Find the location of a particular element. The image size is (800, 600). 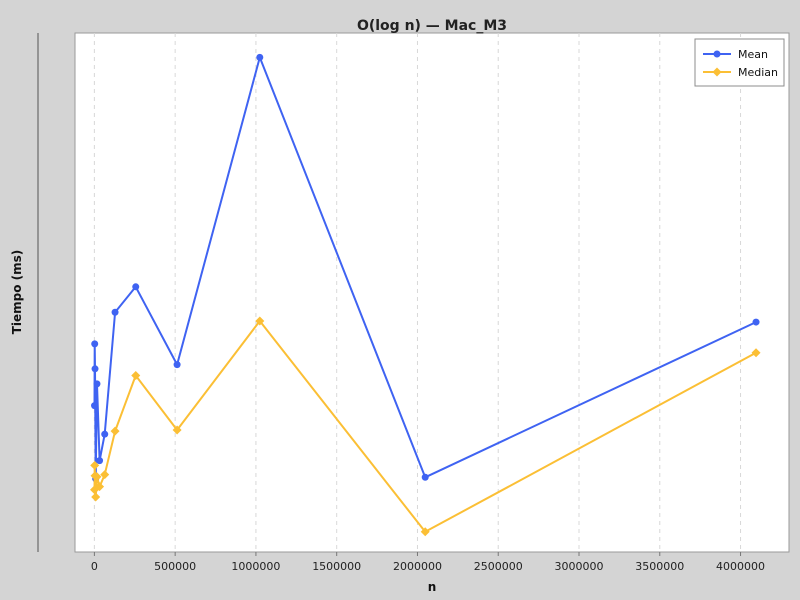

x-tick-label: 1500000 is located at coordinates (336, 566).